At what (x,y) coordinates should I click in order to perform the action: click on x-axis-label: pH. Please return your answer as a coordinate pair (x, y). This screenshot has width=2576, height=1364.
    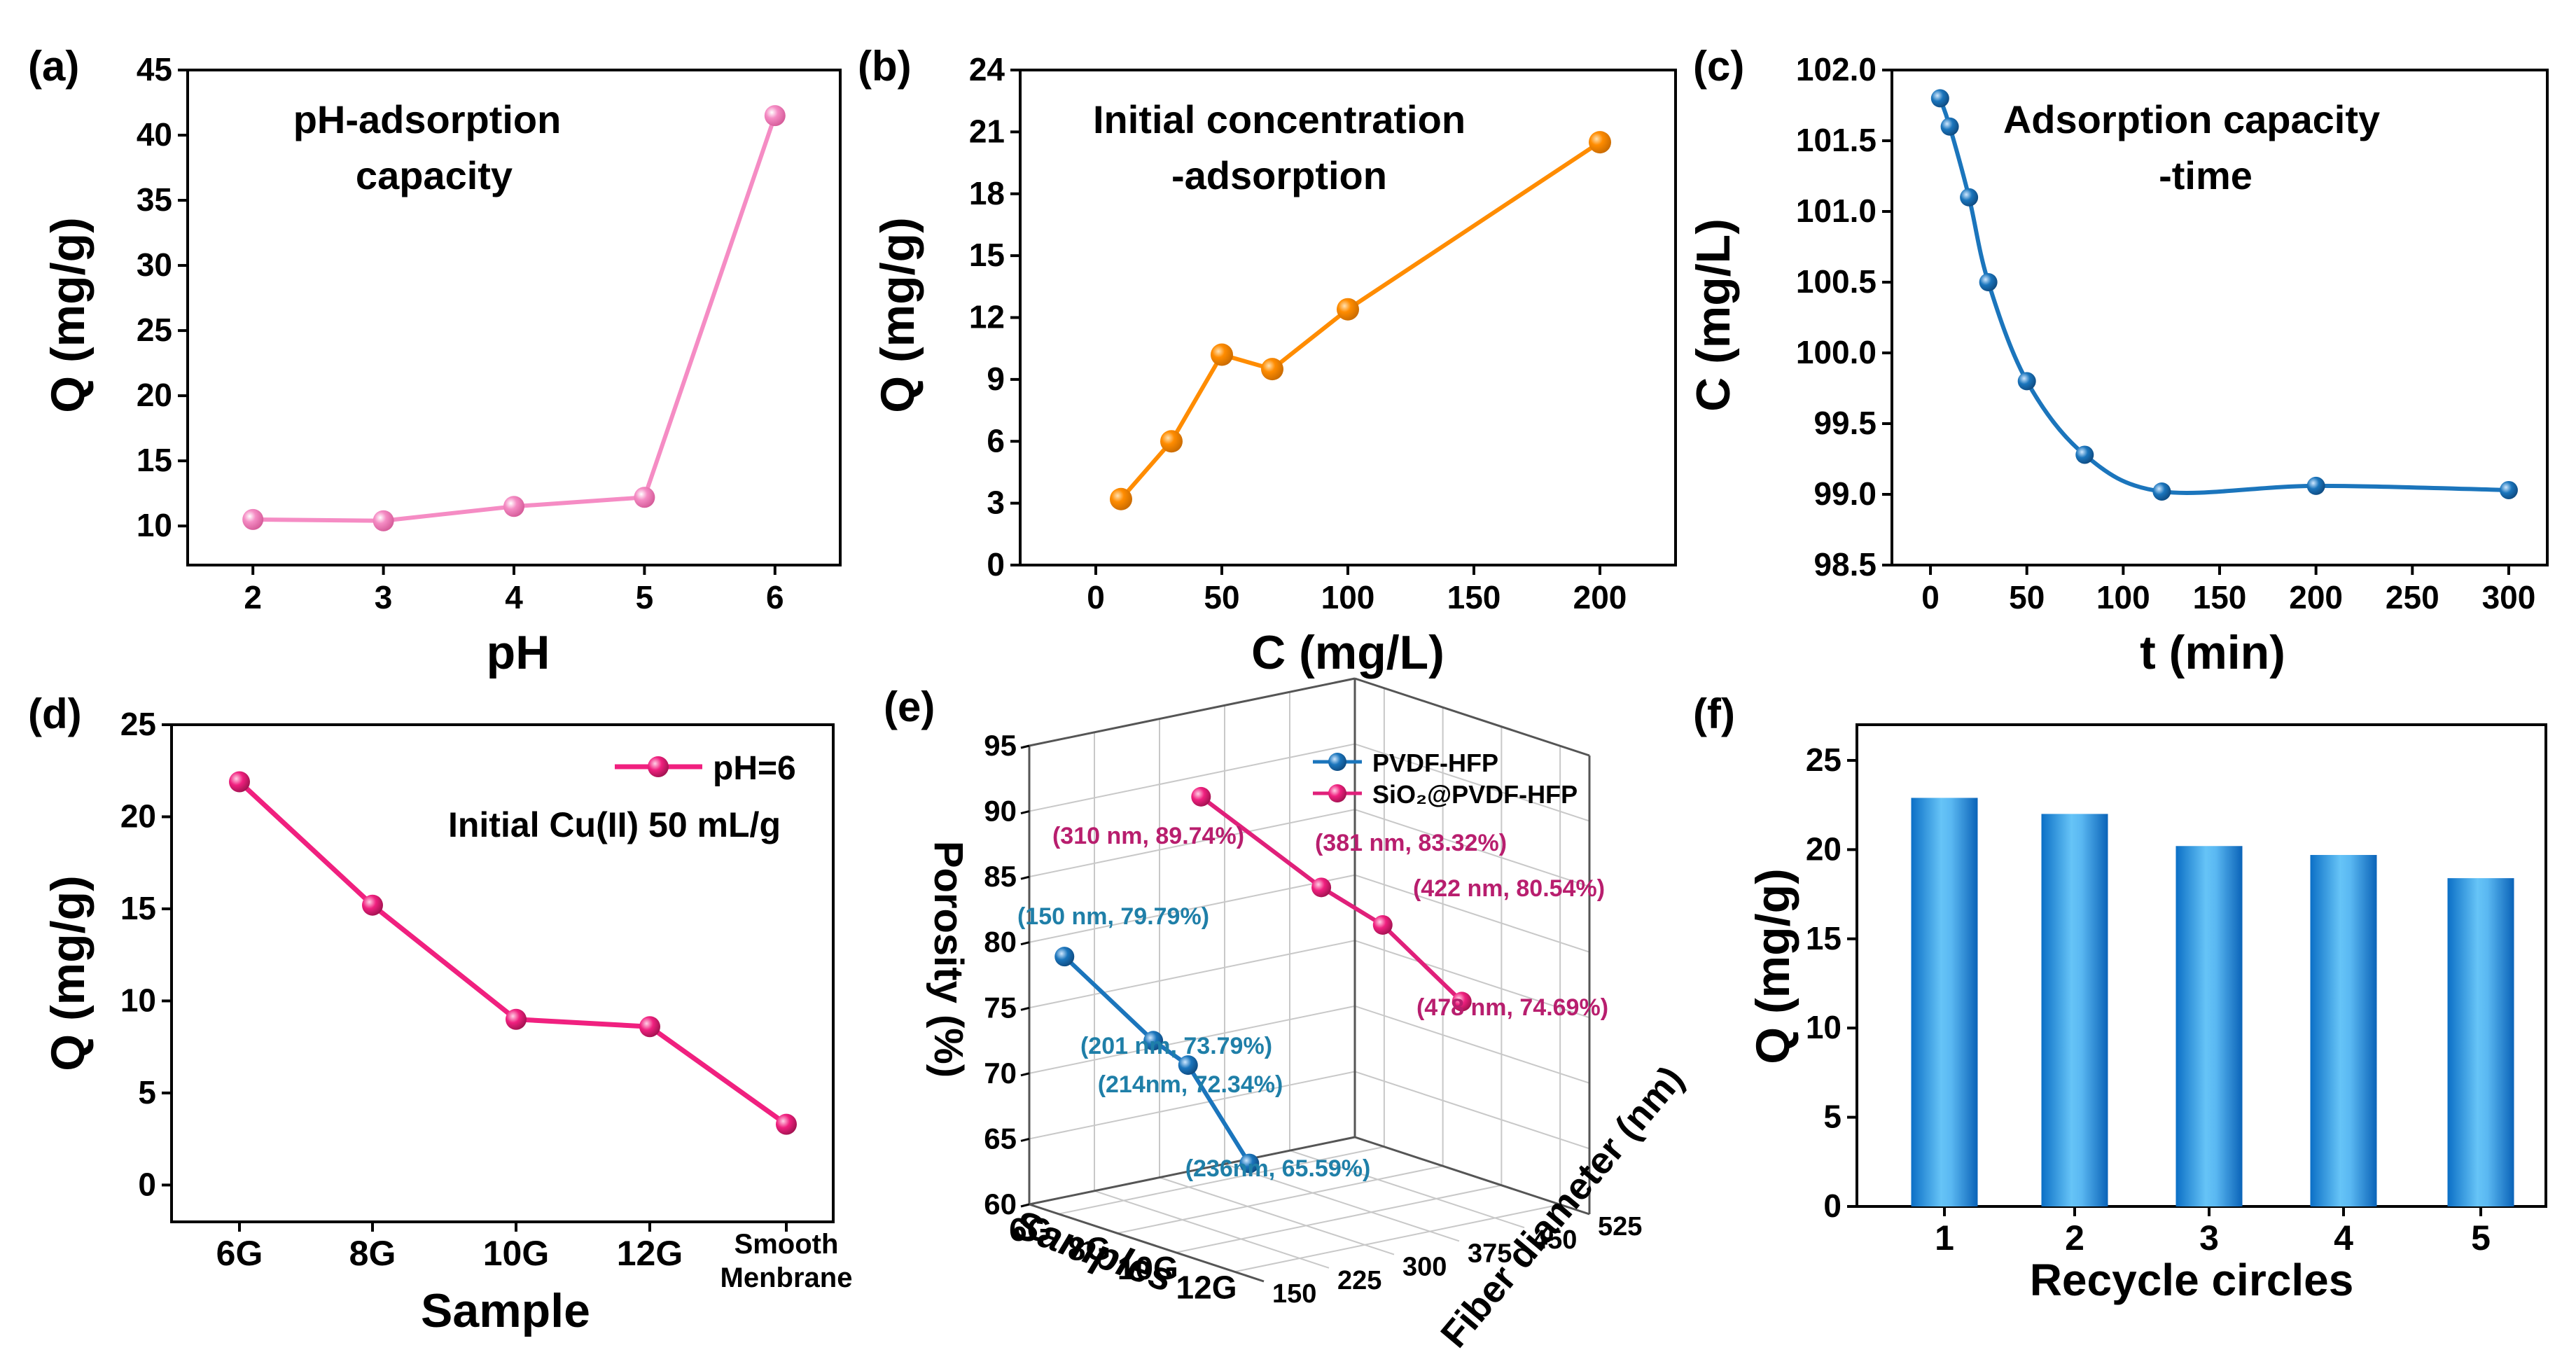
    Looking at the image, I should click on (518, 652).